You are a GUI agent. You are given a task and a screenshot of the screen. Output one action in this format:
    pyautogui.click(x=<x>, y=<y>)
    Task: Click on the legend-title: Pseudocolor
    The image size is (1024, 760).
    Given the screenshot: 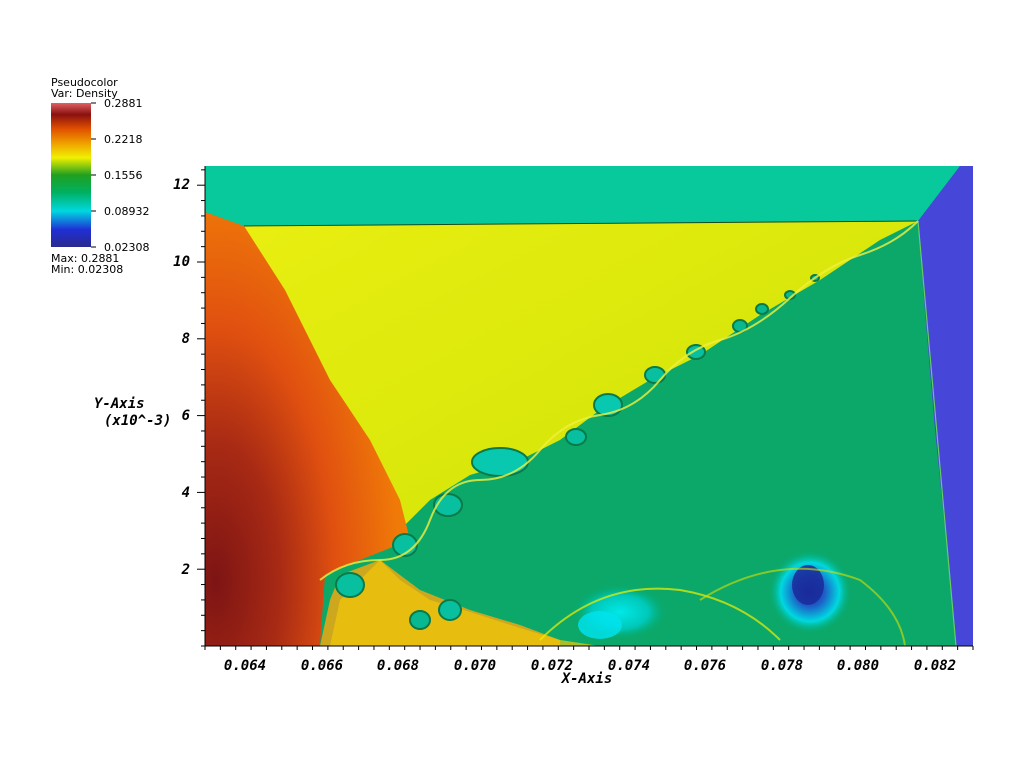 What is the action you would take?
    pyautogui.click(x=84, y=82)
    